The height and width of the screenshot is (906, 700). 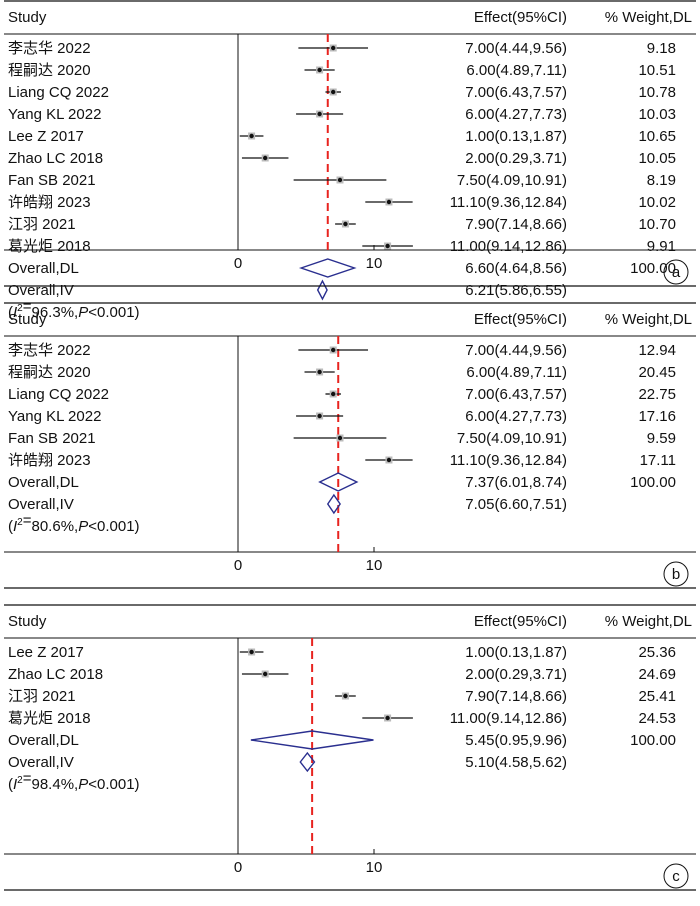 What do you see at coordinates (342, 718) in the screenshot?
I see `study-row: 葛光炬 2018 11.00(9.14,12.86) 24.53` at bounding box center [342, 718].